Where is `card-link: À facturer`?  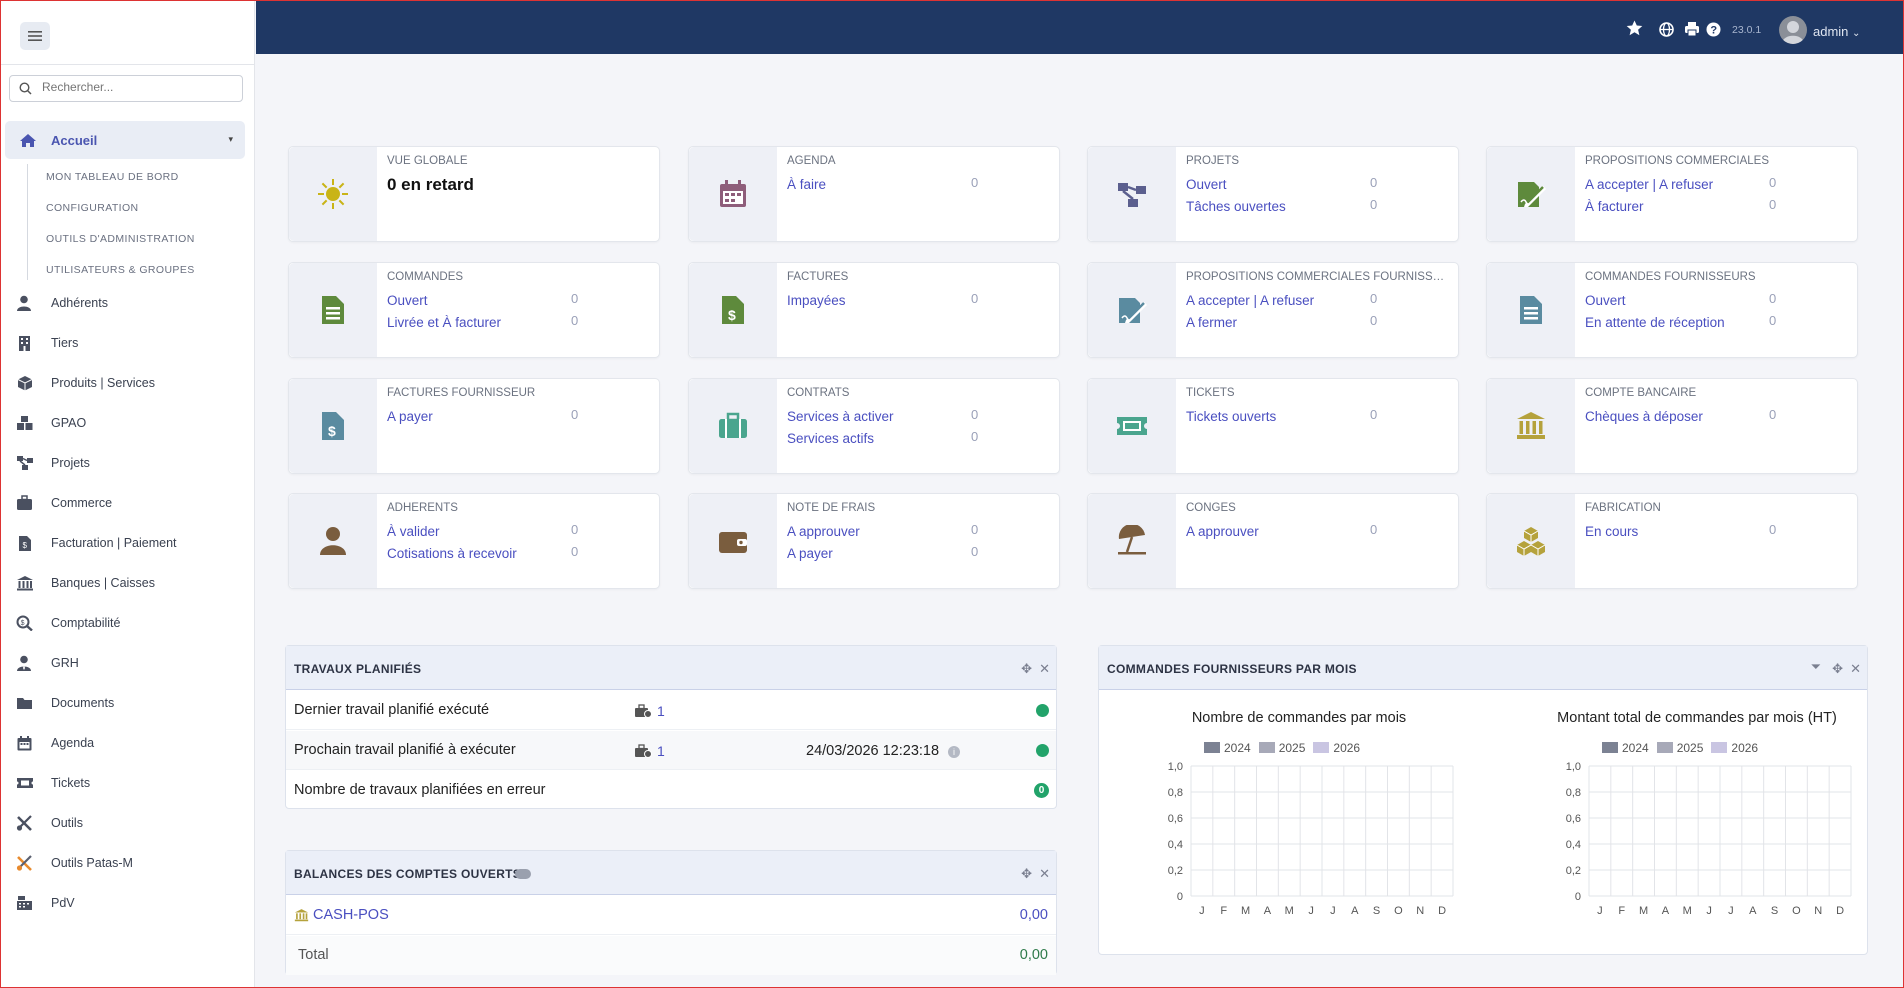 card-link: À facturer is located at coordinates (1614, 206).